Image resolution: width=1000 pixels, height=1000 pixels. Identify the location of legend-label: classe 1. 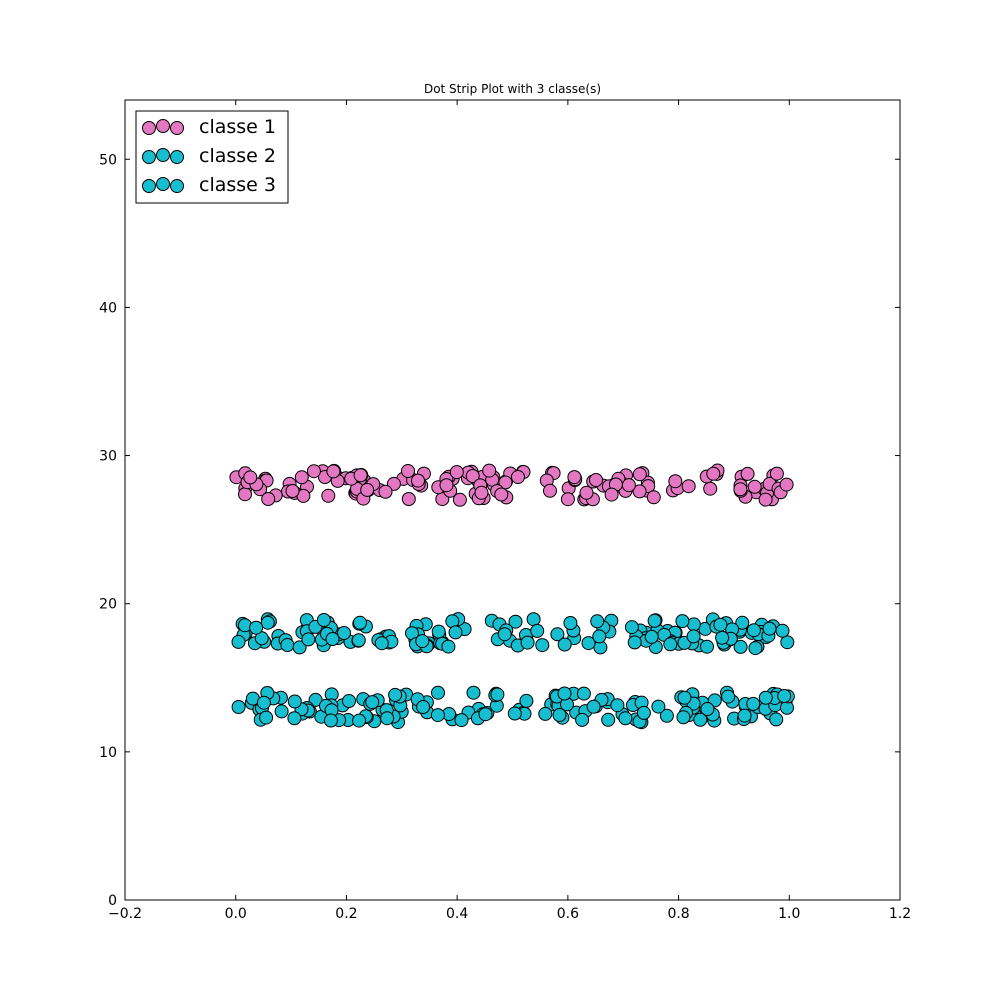
(237, 127).